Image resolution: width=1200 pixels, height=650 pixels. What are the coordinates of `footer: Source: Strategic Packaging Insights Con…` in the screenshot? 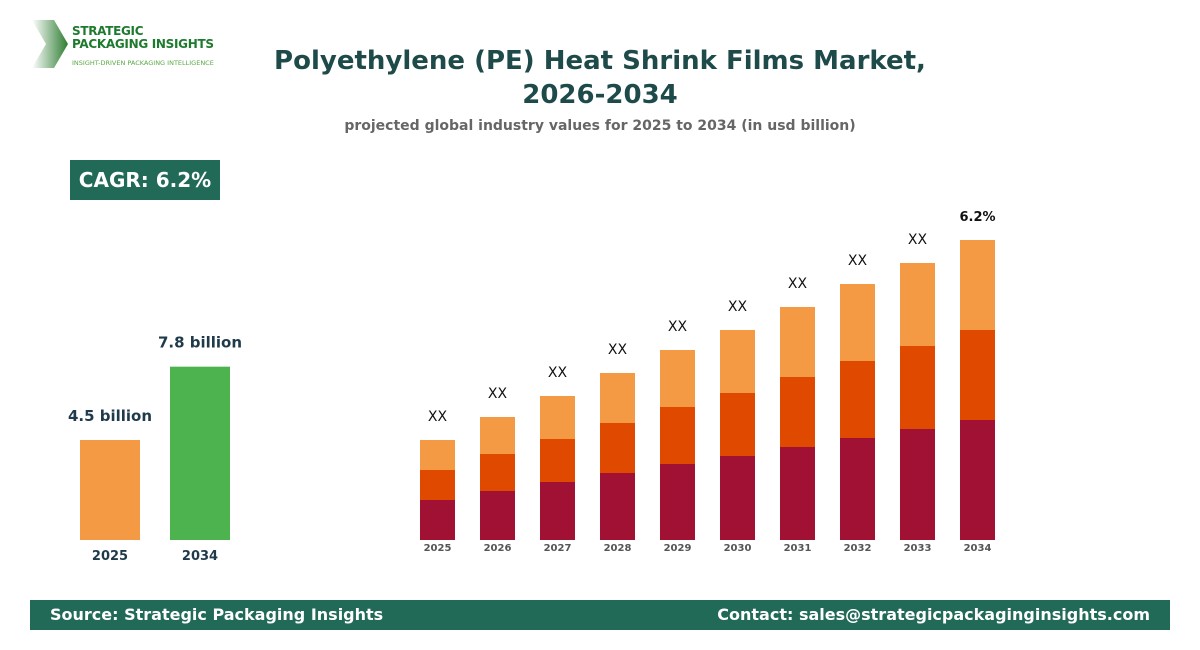 It's located at (600, 615).